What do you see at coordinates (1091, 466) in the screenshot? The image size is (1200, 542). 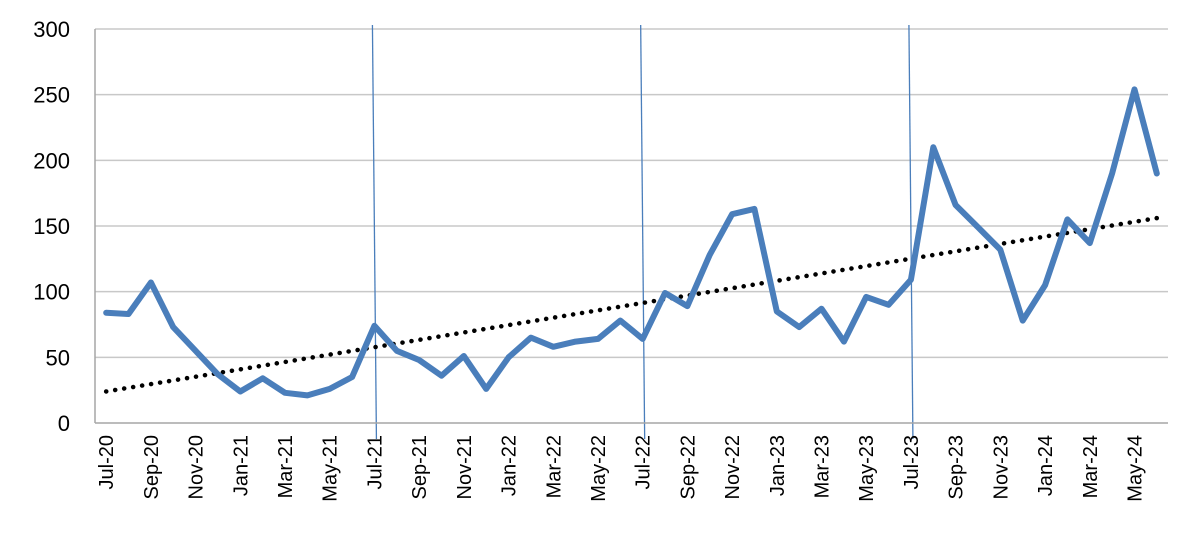 I see `x-tick-label: Mar-24` at bounding box center [1091, 466].